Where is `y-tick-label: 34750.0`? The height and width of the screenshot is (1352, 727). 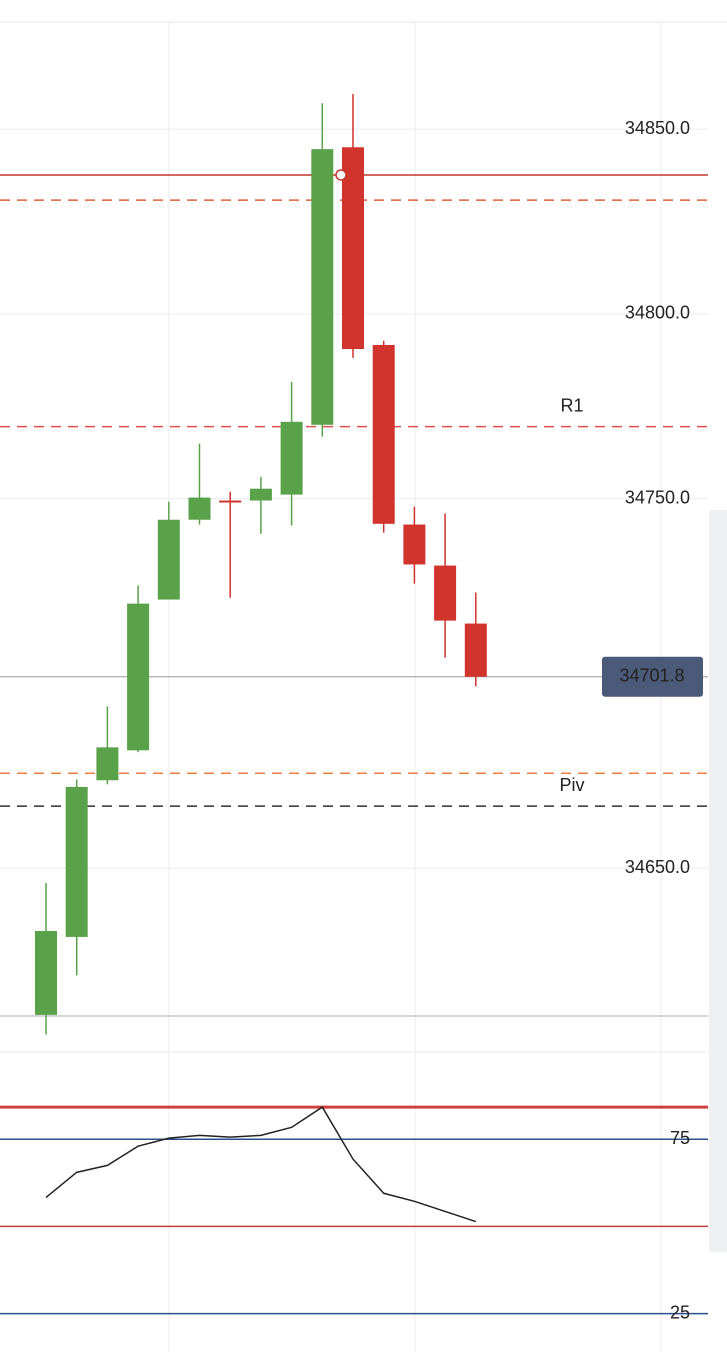
y-tick-label: 34750.0 is located at coordinates (657, 497).